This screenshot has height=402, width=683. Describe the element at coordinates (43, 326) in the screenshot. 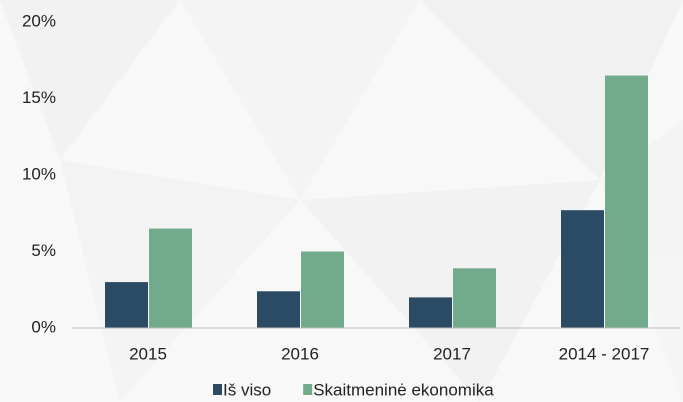

I see `y-tick-label: 0%` at that location.